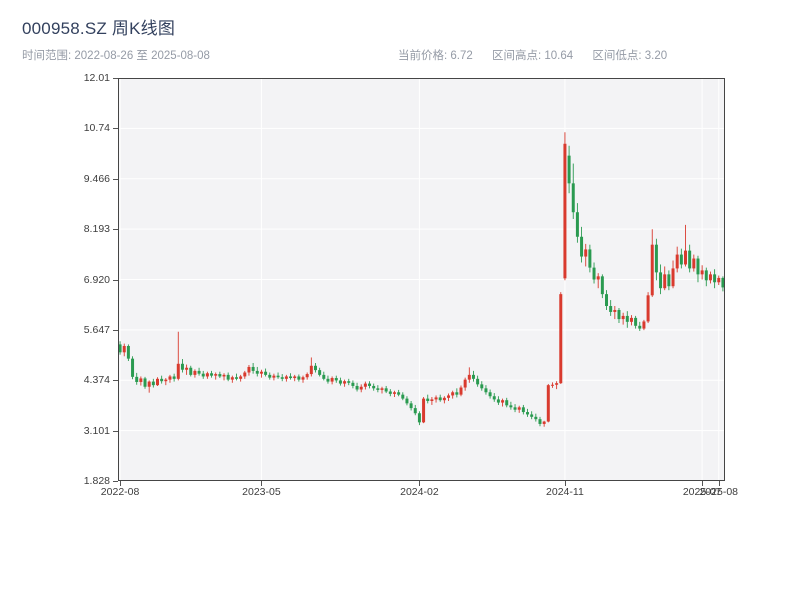 Image resolution: width=800 pixels, height=600 pixels. I want to click on stat-current-price: 当前价格: 6.72, so click(435, 56).